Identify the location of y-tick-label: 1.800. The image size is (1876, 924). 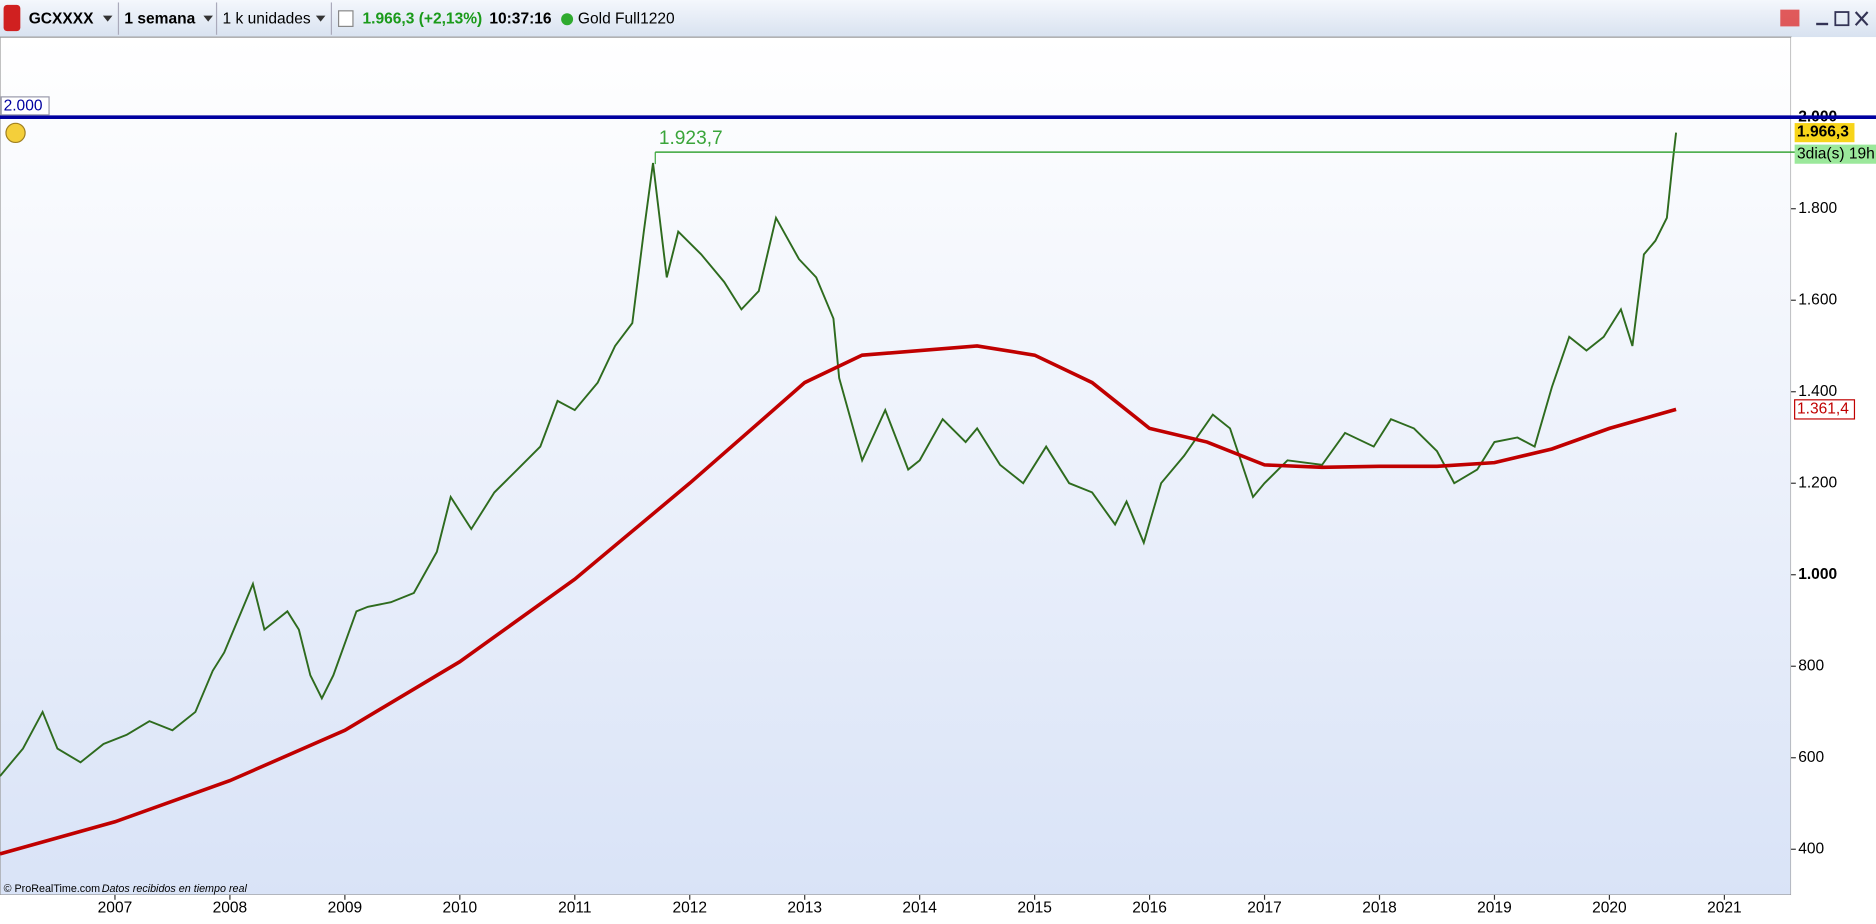
(1817, 208).